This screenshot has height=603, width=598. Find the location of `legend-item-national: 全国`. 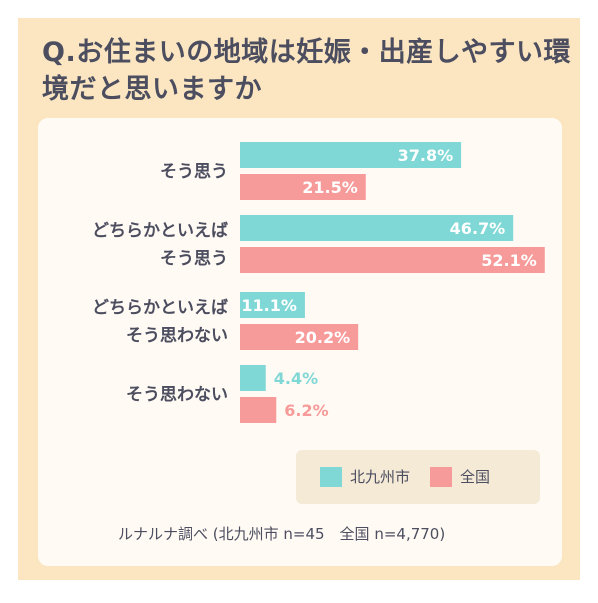

legend-item-national: 全国 is located at coordinates (460, 477).